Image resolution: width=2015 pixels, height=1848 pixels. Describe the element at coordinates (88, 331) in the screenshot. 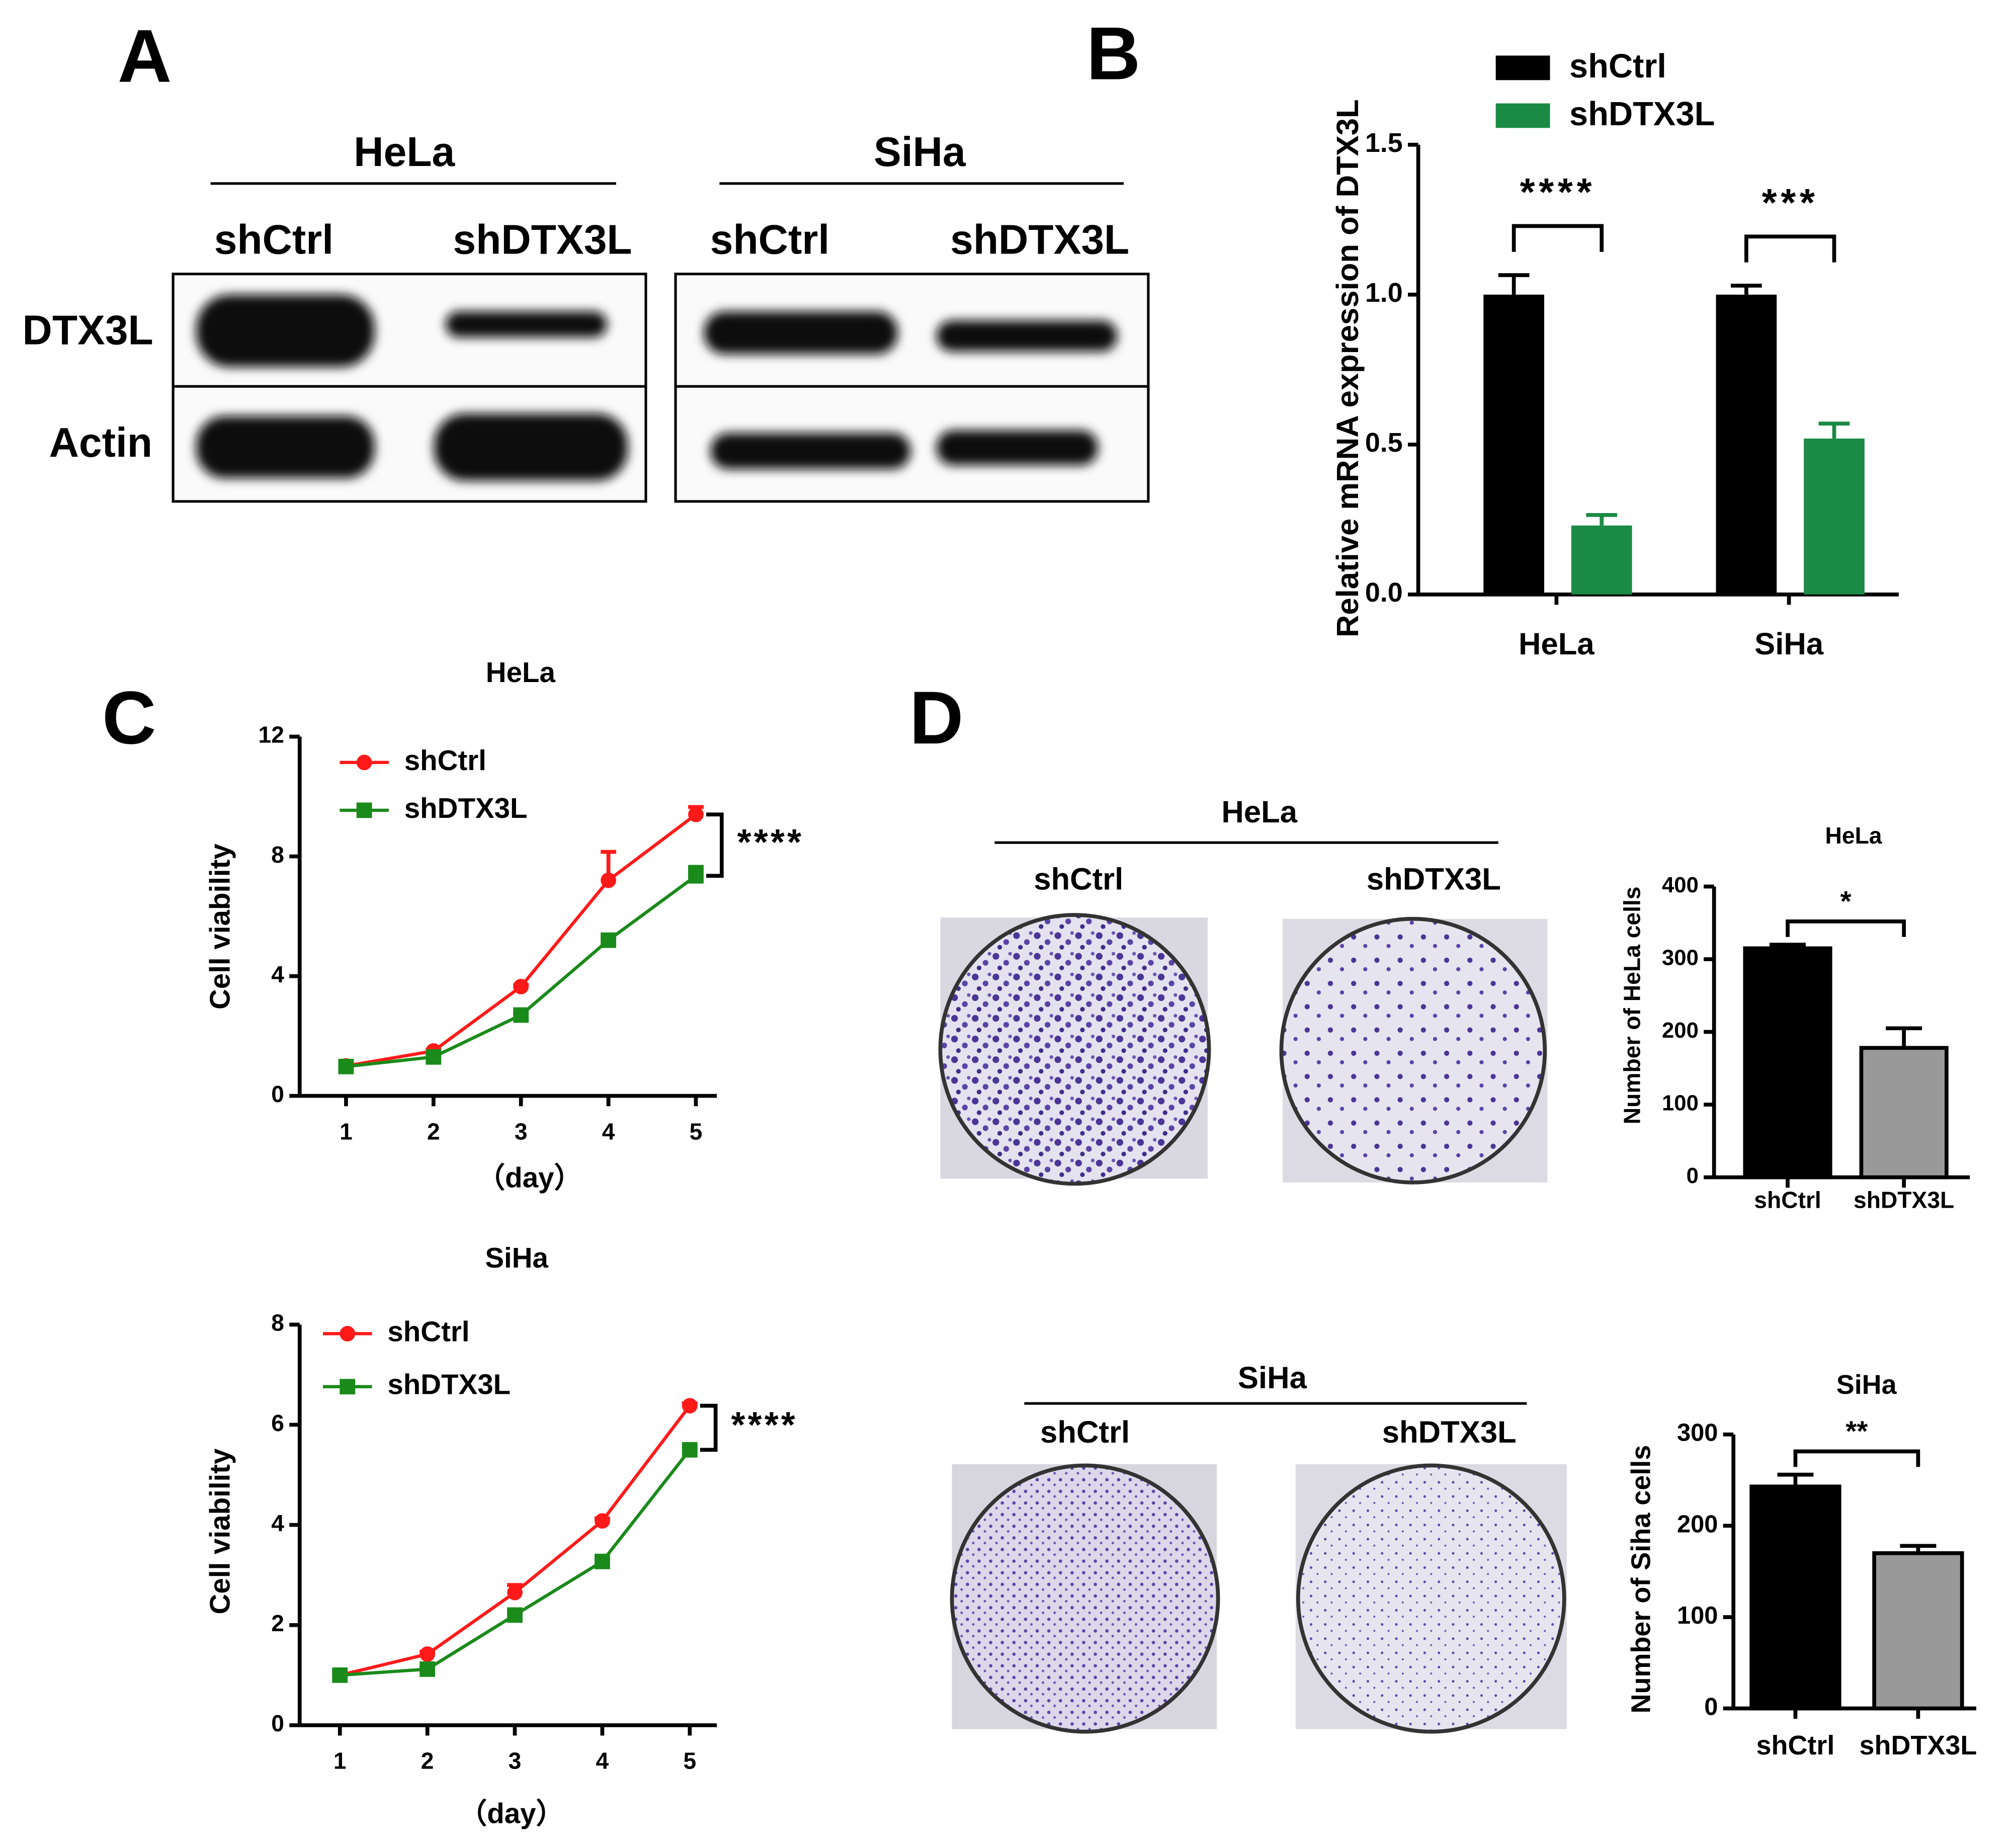

I see `row-label: DTX3L` at that location.